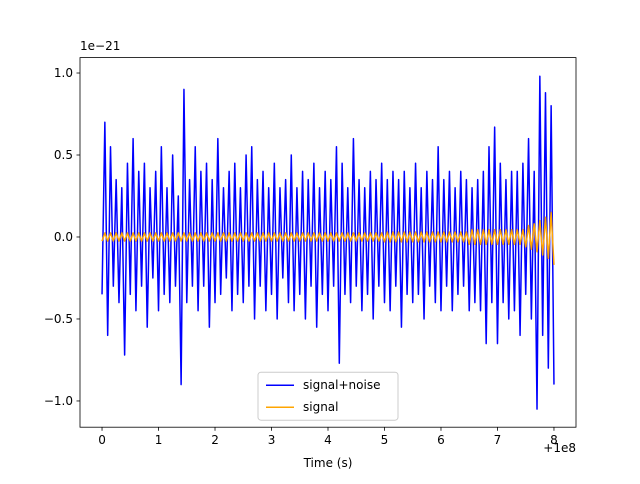 The height and width of the screenshot is (484, 640). Describe the element at coordinates (341, 385) in the screenshot. I see `legend-label: signal+noise` at that location.